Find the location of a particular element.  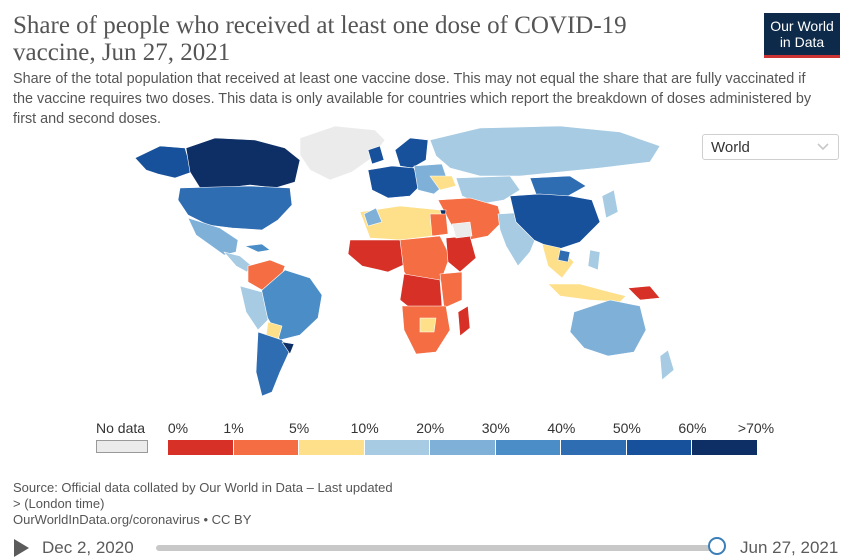

legend-tick-label: 40% is located at coordinates (561, 428).